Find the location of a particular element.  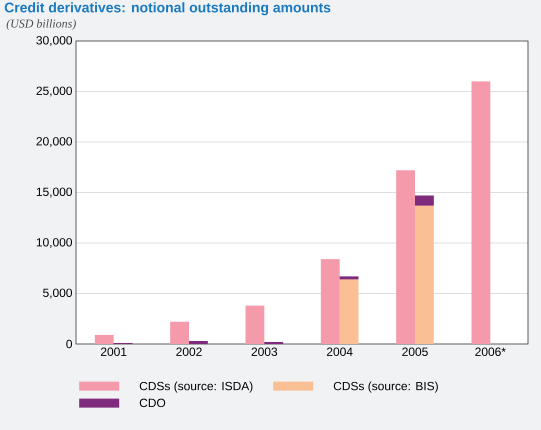

y-tick-label: 15,000 is located at coordinates (54, 193).